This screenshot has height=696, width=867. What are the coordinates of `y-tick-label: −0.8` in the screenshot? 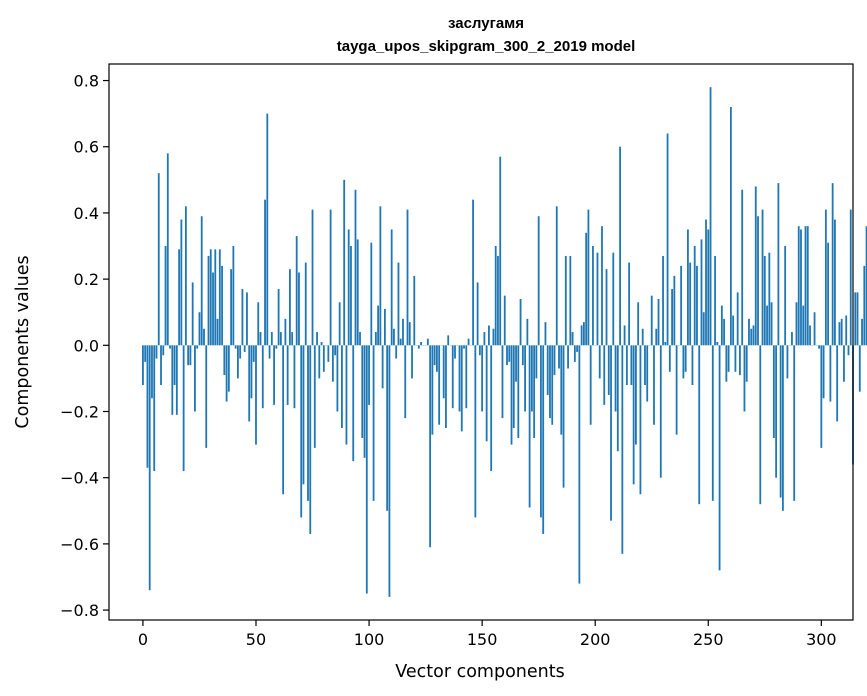 It's located at (79, 610).